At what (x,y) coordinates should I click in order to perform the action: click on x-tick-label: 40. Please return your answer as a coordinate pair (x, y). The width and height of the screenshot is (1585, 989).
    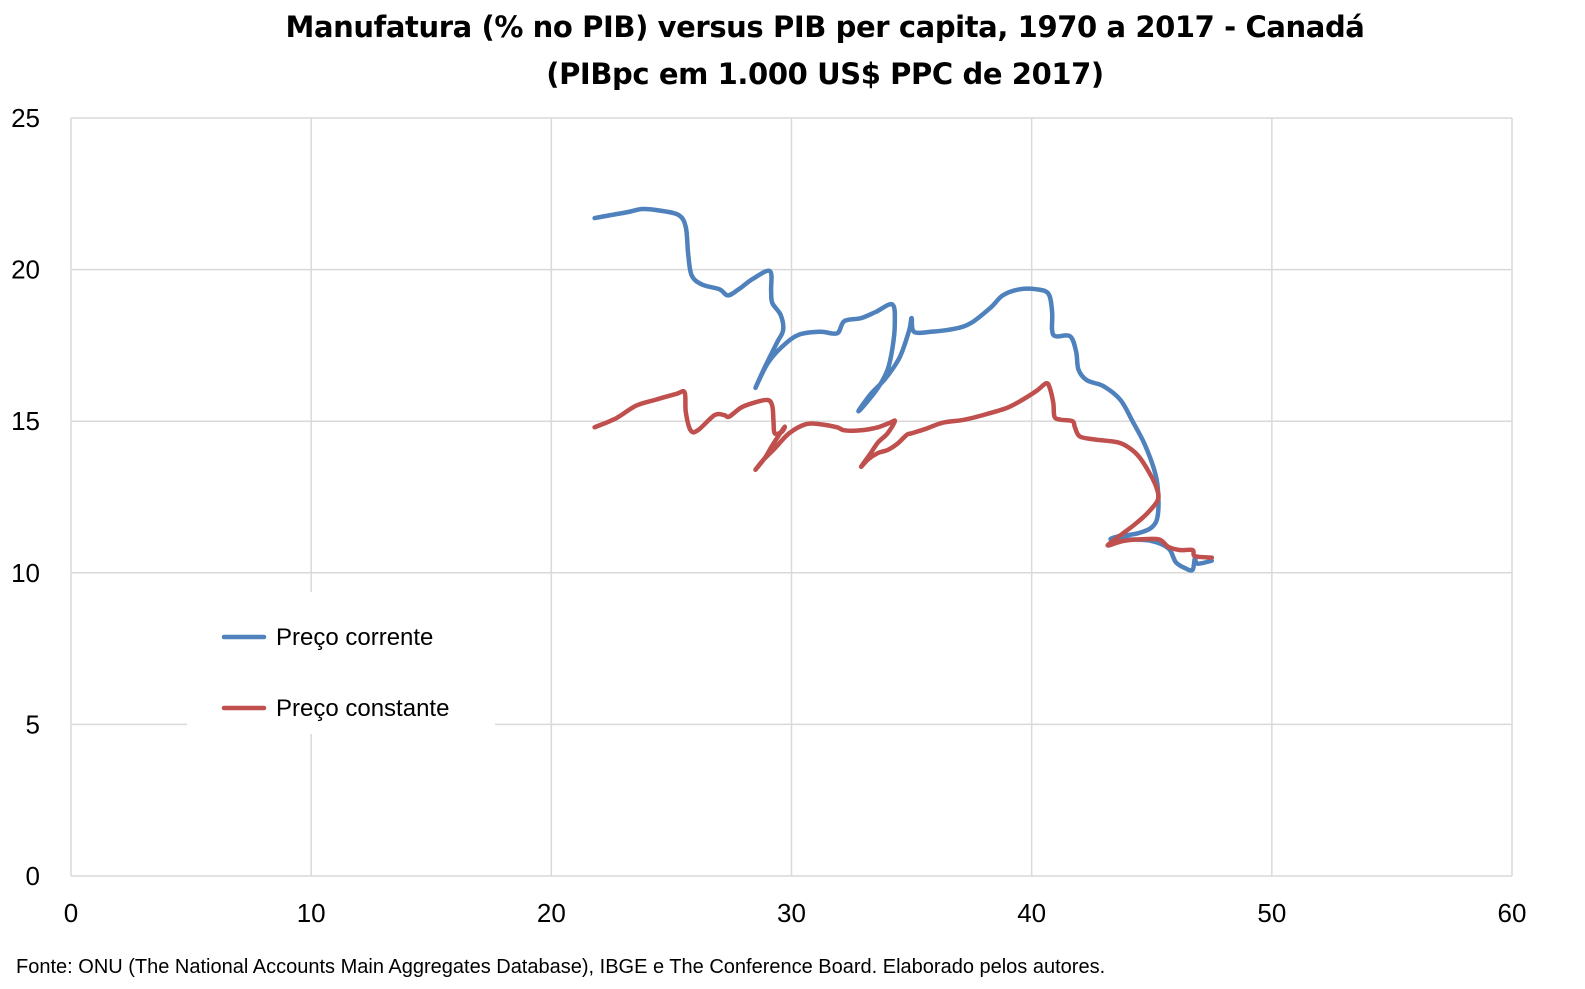
    Looking at the image, I should click on (1031, 913).